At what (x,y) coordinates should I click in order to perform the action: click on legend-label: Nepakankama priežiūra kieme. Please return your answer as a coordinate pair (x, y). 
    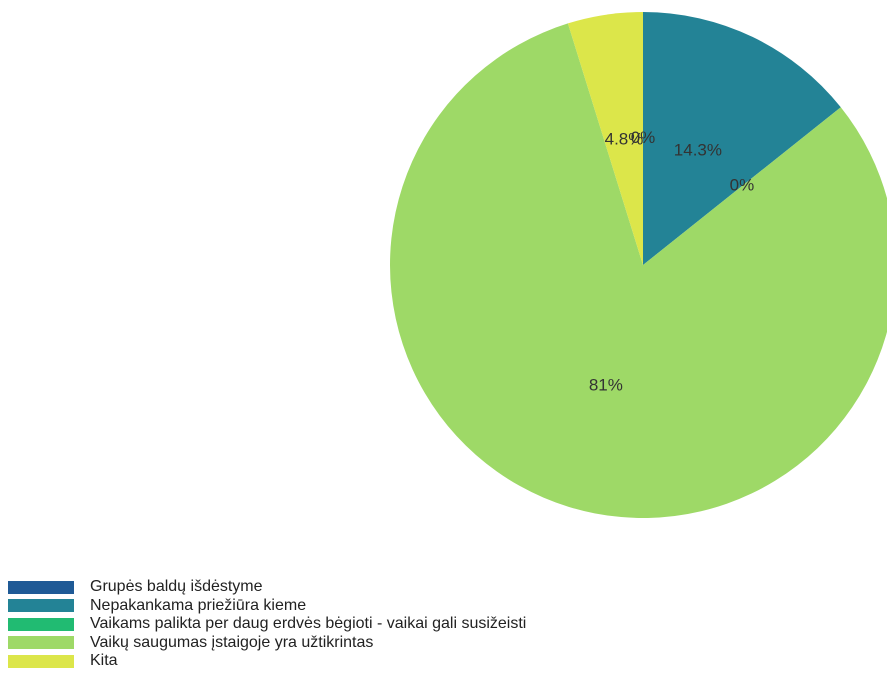
    Looking at the image, I should click on (198, 605).